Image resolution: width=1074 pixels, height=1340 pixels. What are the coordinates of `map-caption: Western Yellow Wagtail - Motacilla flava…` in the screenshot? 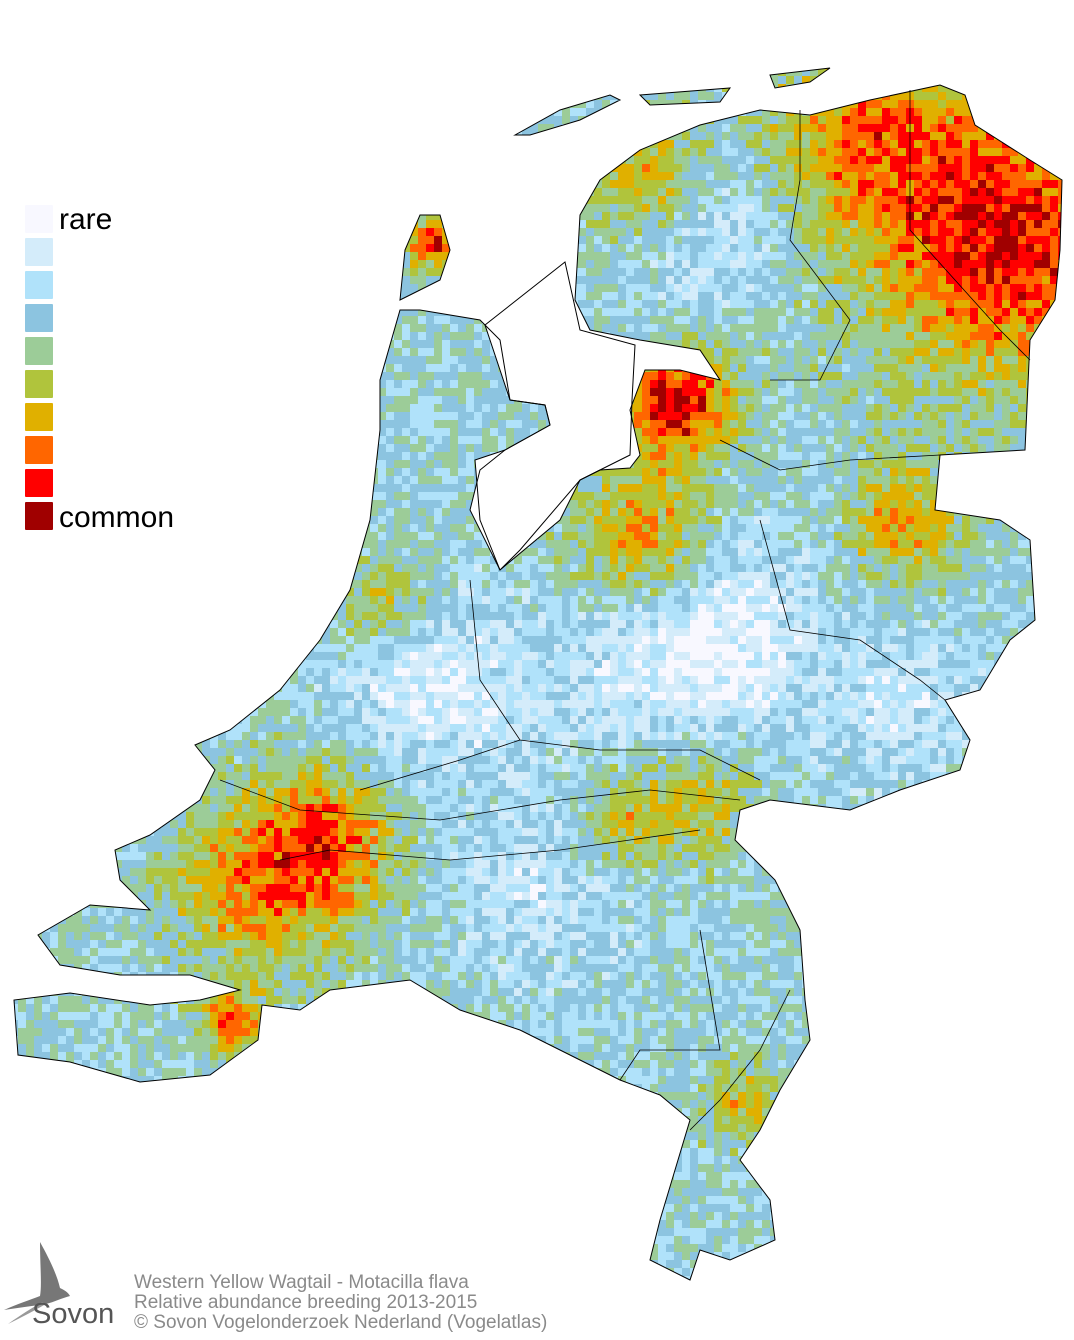 It's located at (340, 1303).